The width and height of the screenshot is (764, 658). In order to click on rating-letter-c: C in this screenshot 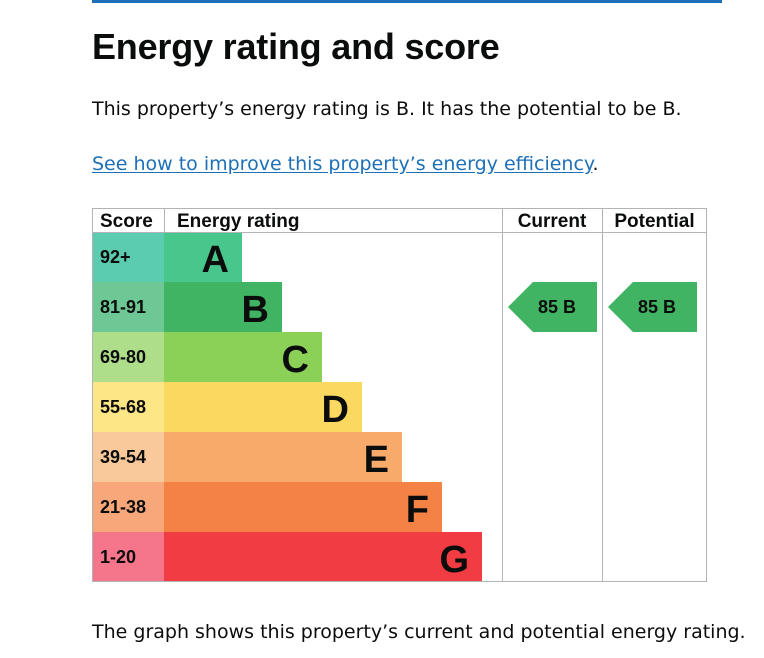, I will do `click(295, 360)`.